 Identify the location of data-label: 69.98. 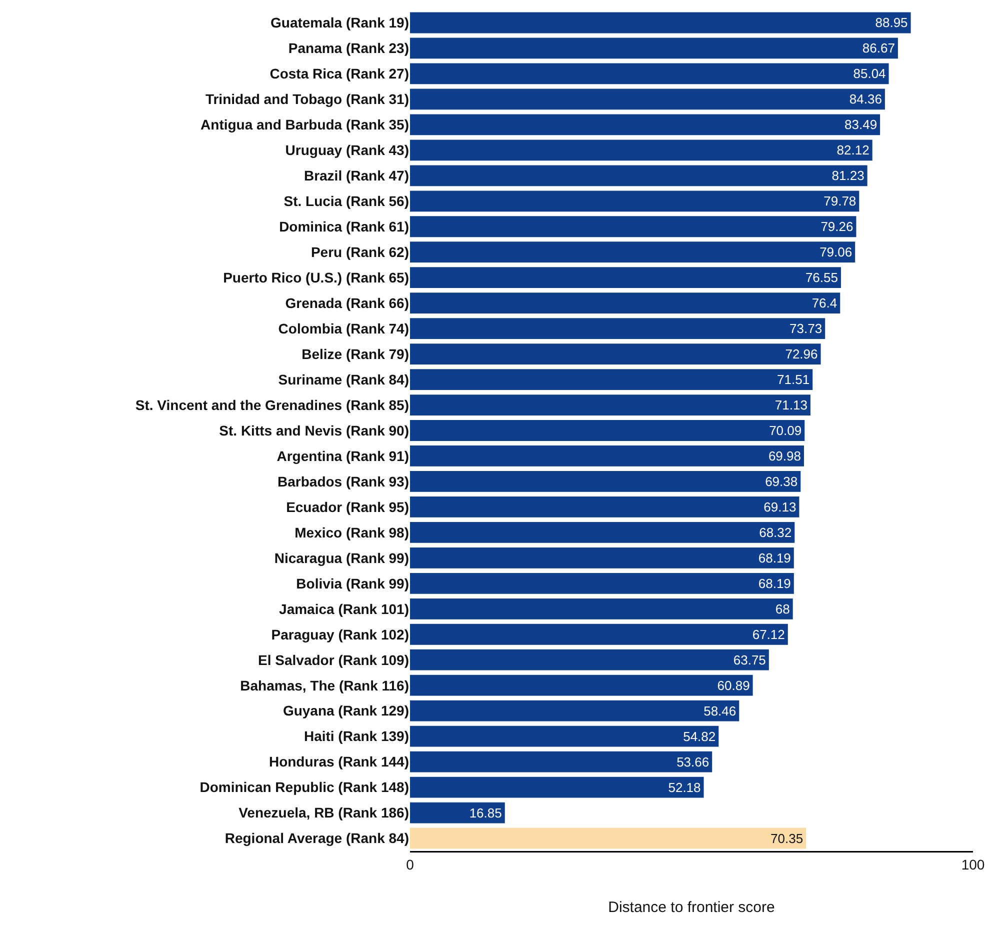
(784, 456).